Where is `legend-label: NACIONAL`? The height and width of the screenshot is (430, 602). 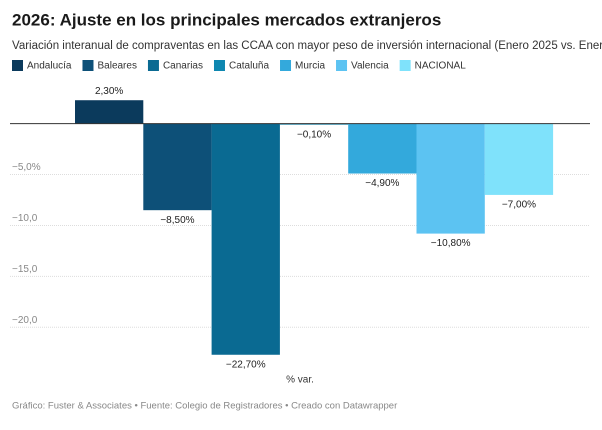 legend-label: NACIONAL is located at coordinates (441, 66).